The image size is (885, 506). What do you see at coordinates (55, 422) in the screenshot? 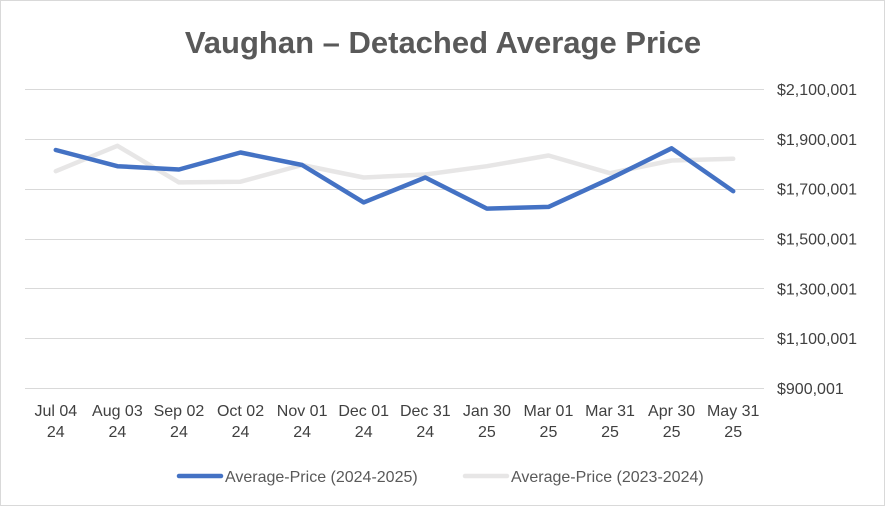
I see `x-tick-label: Jul 04 24` at bounding box center [55, 422].